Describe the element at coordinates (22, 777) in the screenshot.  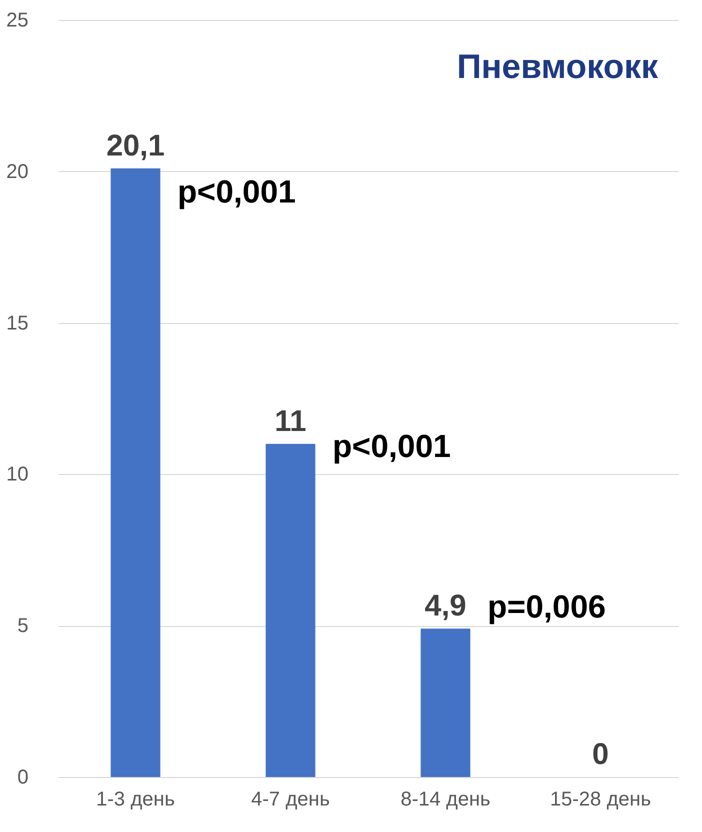
I see `y-tick-label: 0` at that location.